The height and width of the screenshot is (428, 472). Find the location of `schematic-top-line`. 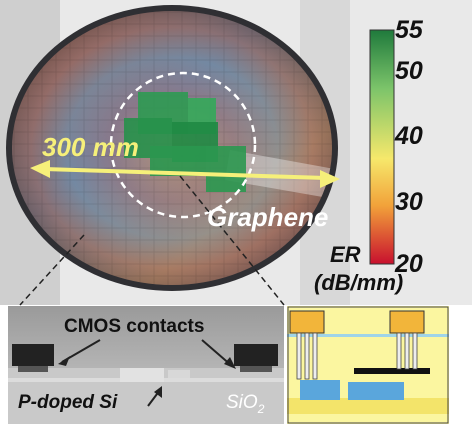

schematic-top-line is located at coordinates (368, 335).